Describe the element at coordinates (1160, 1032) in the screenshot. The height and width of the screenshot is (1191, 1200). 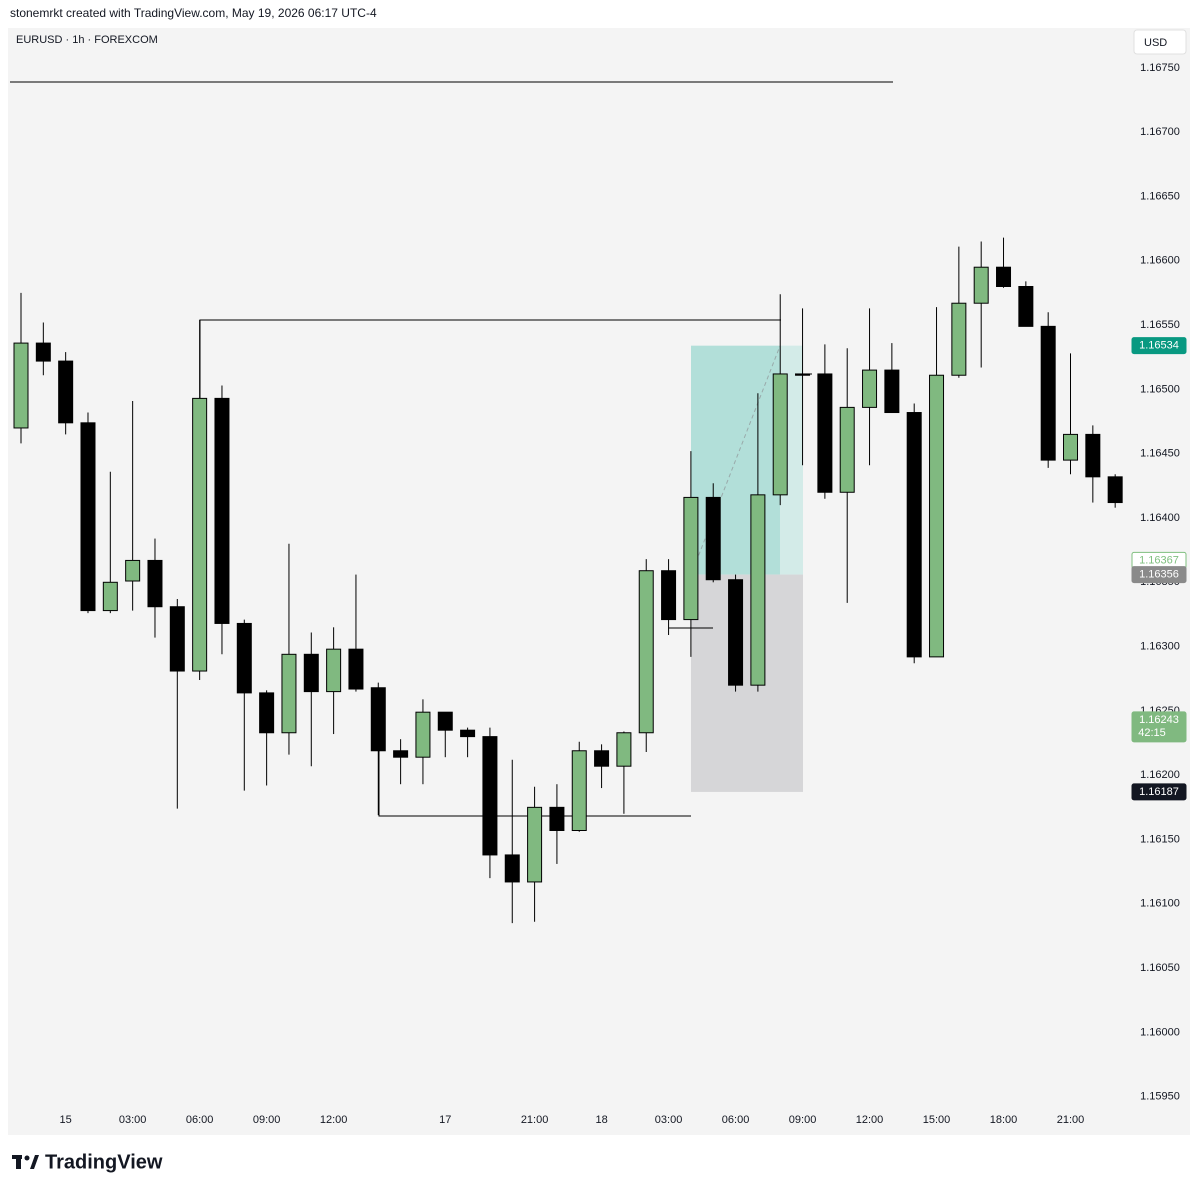
I see `y-tick-label: 1.16000` at that location.